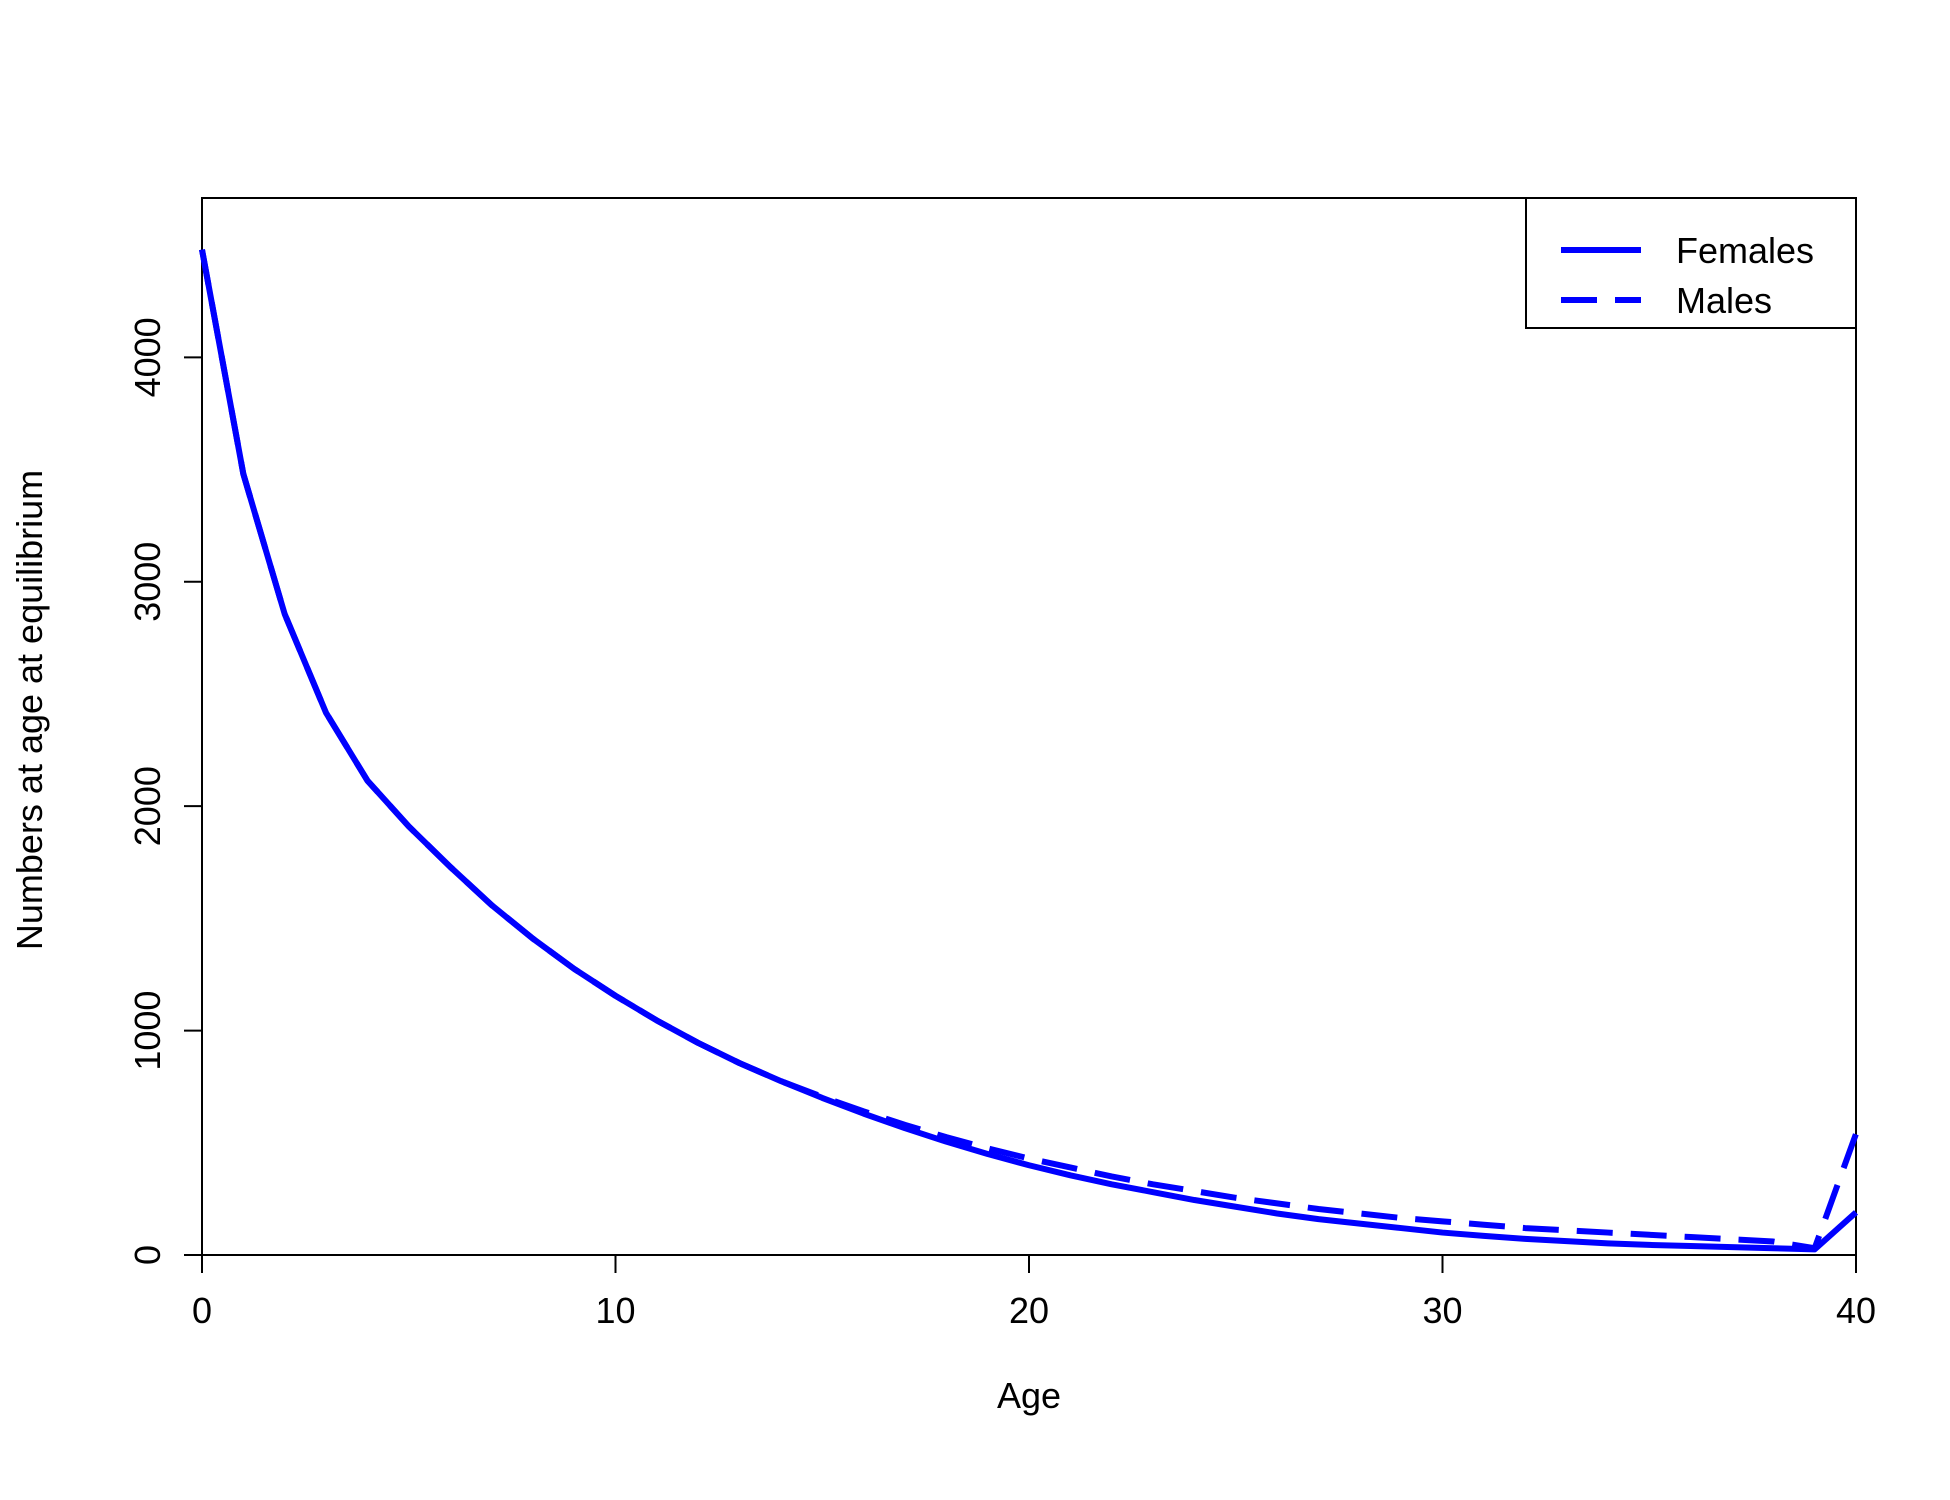 The height and width of the screenshot is (1500, 1950). I want to click on y-tick-label: 4000, so click(147, 357).